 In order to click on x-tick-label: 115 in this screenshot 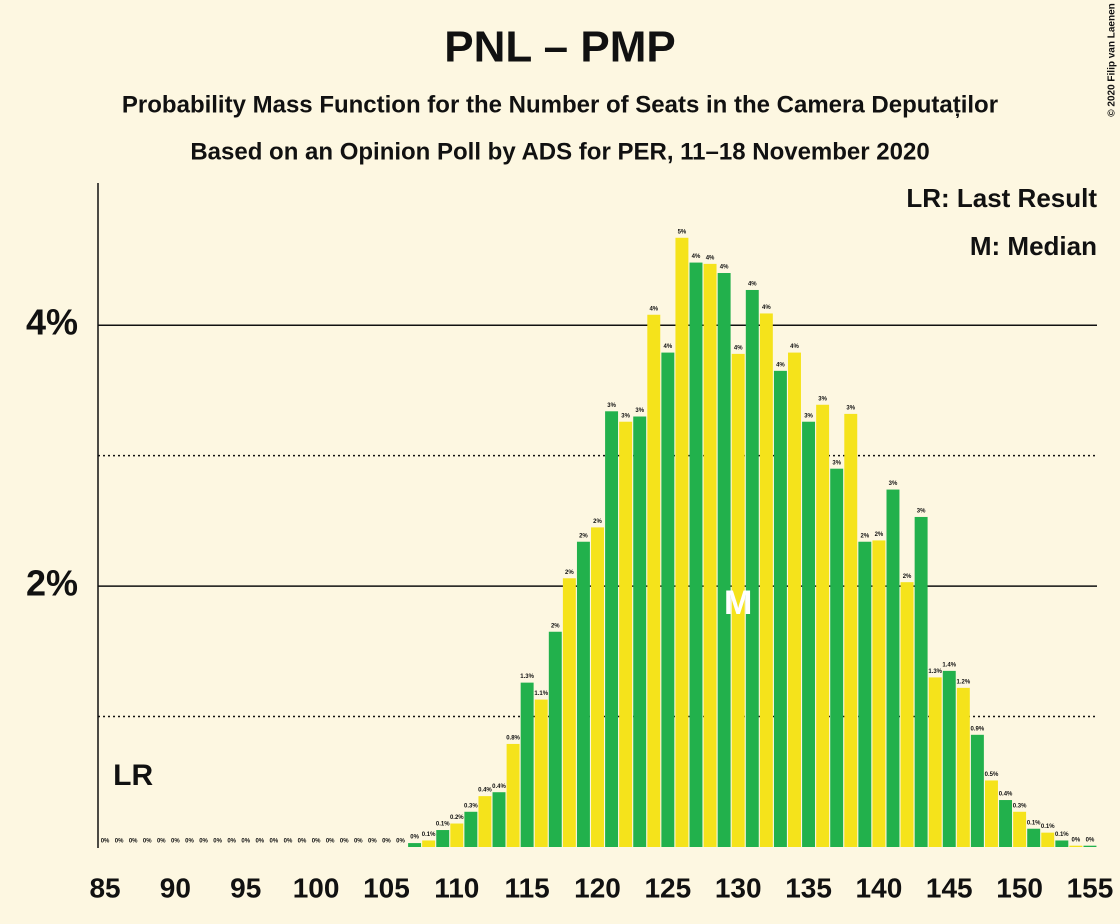, I will do `click(527, 887)`.